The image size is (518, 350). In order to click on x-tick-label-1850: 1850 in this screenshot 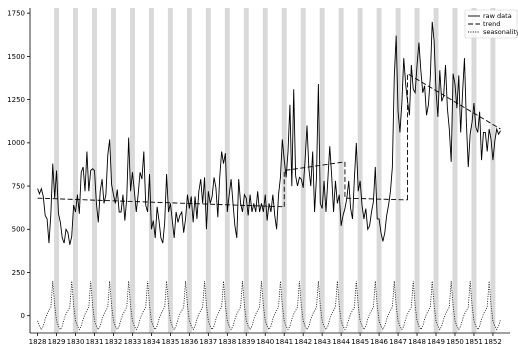, I will do `click(455, 342)`.